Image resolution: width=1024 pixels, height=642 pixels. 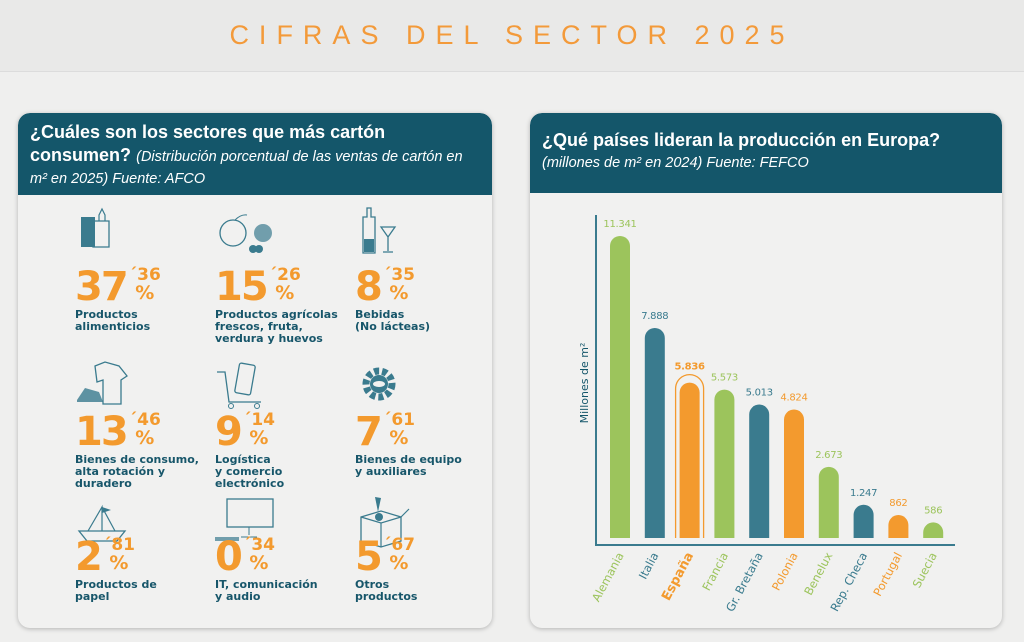 I want to click on bar-italia, so click(x=654, y=432).